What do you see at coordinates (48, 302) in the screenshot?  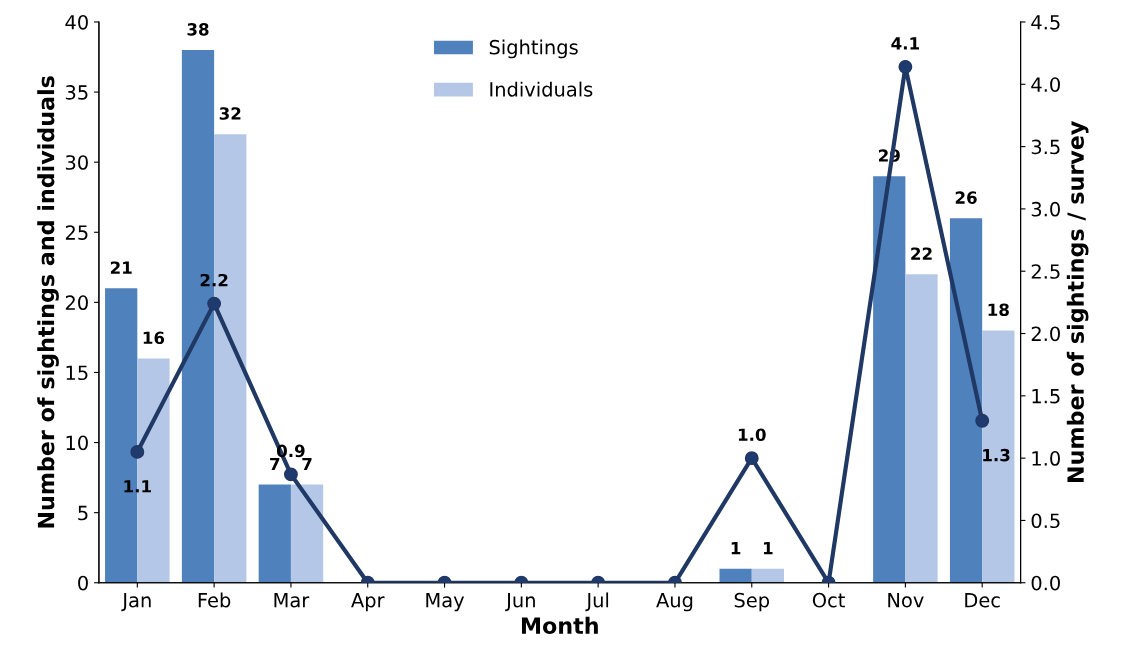 I see `y-axis-title: Number of sightings and individuals` at bounding box center [48, 302].